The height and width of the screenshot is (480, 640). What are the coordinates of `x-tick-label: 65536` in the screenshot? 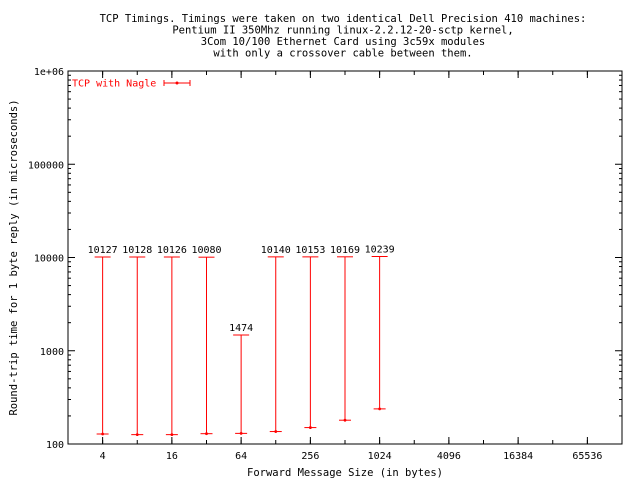 It's located at (587, 456).